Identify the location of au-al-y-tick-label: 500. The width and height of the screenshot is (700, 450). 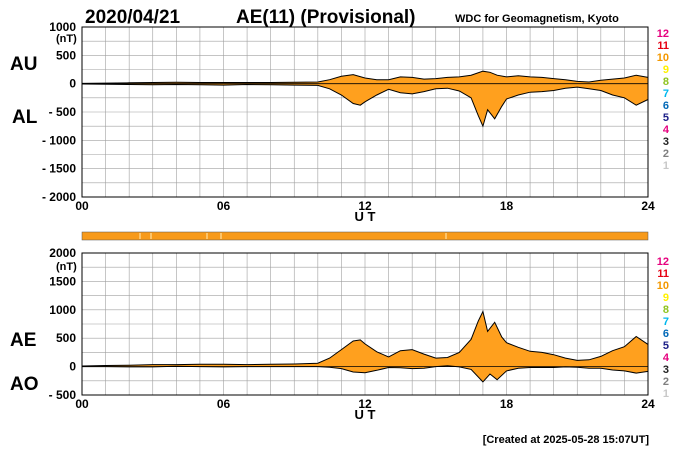
(66, 55).